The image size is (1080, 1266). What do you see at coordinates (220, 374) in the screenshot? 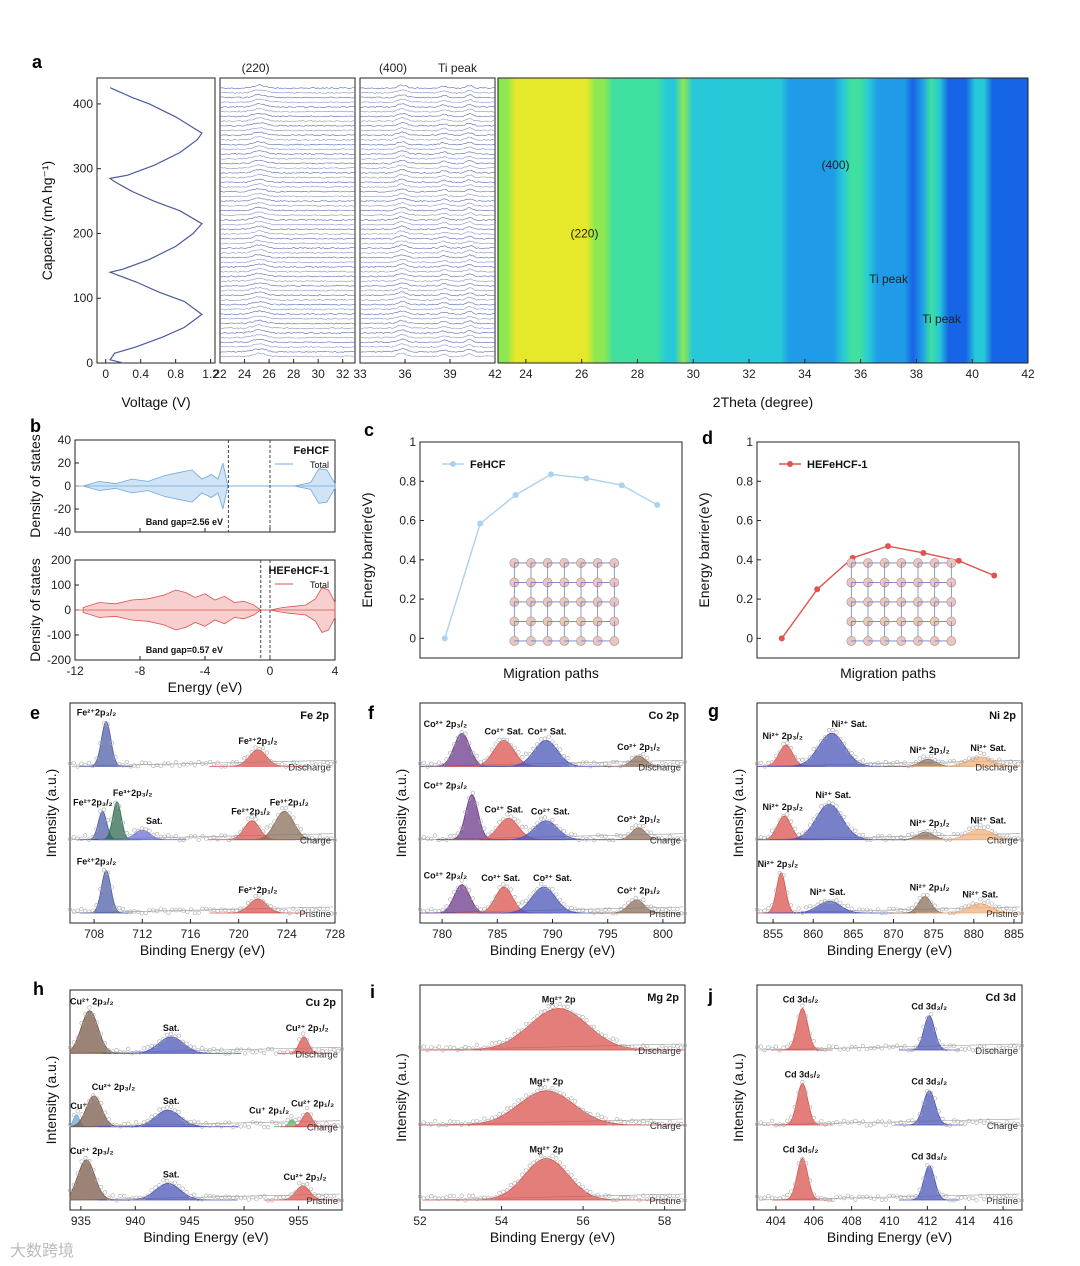
I see `x-tick-label: 22` at bounding box center [220, 374].